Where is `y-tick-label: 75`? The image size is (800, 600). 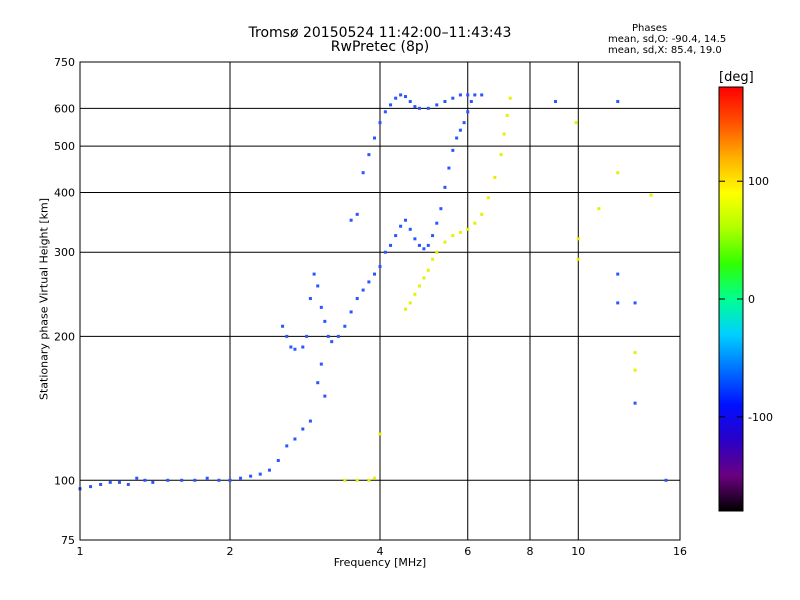 y-tick-label: 75 is located at coordinates (68, 540).